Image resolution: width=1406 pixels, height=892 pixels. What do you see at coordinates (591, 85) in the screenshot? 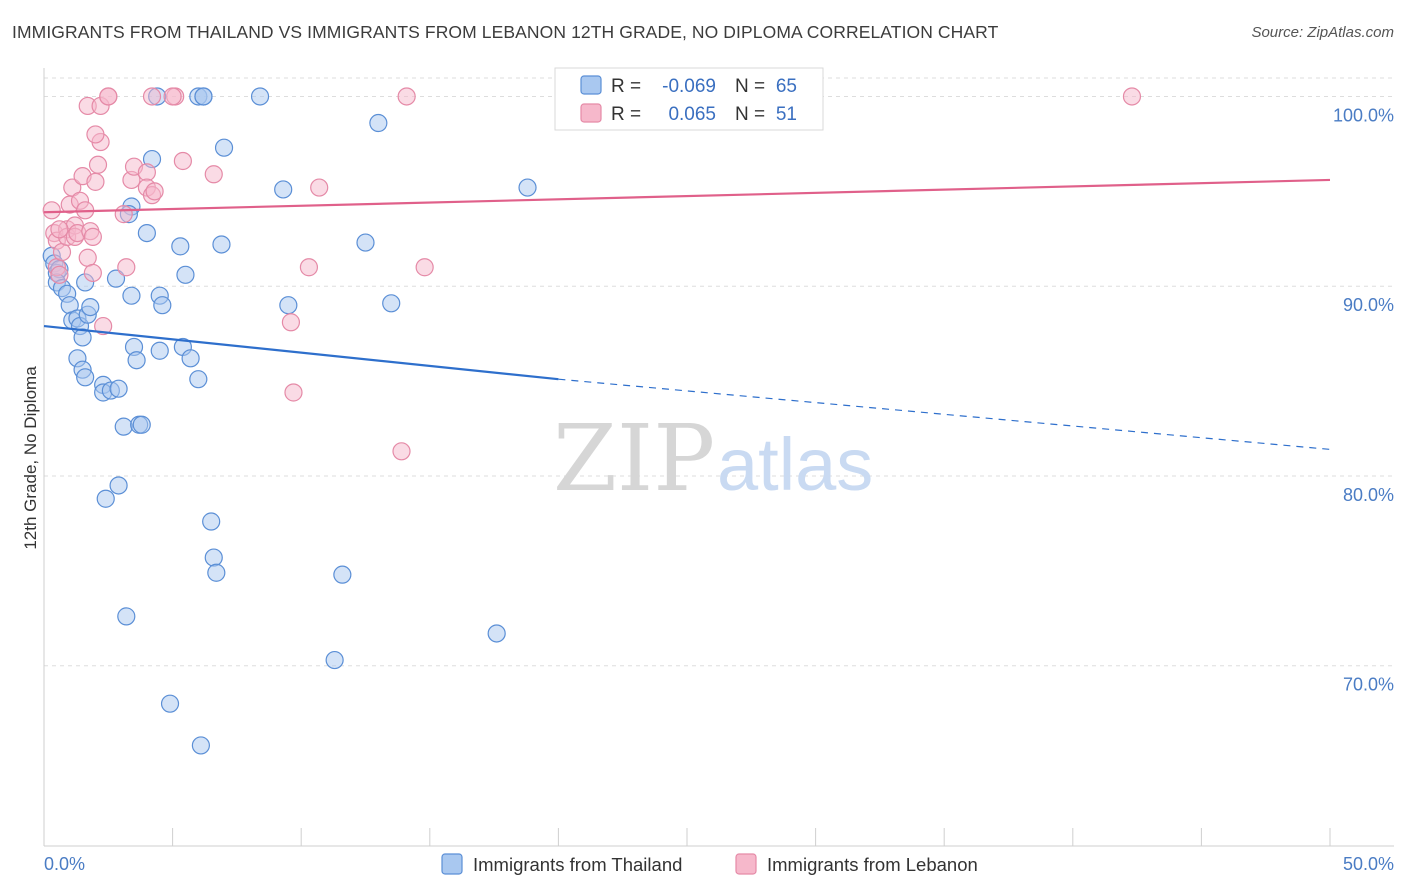
I see `legend-swatch-thailand` at bounding box center [591, 85].